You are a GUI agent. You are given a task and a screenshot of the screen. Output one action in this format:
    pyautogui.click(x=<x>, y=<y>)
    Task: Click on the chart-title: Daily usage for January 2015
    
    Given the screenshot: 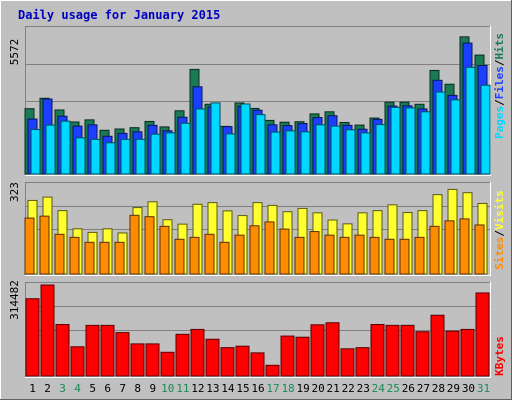 What is the action you would take?
    pyautogui.click(x=119, y=15)
    